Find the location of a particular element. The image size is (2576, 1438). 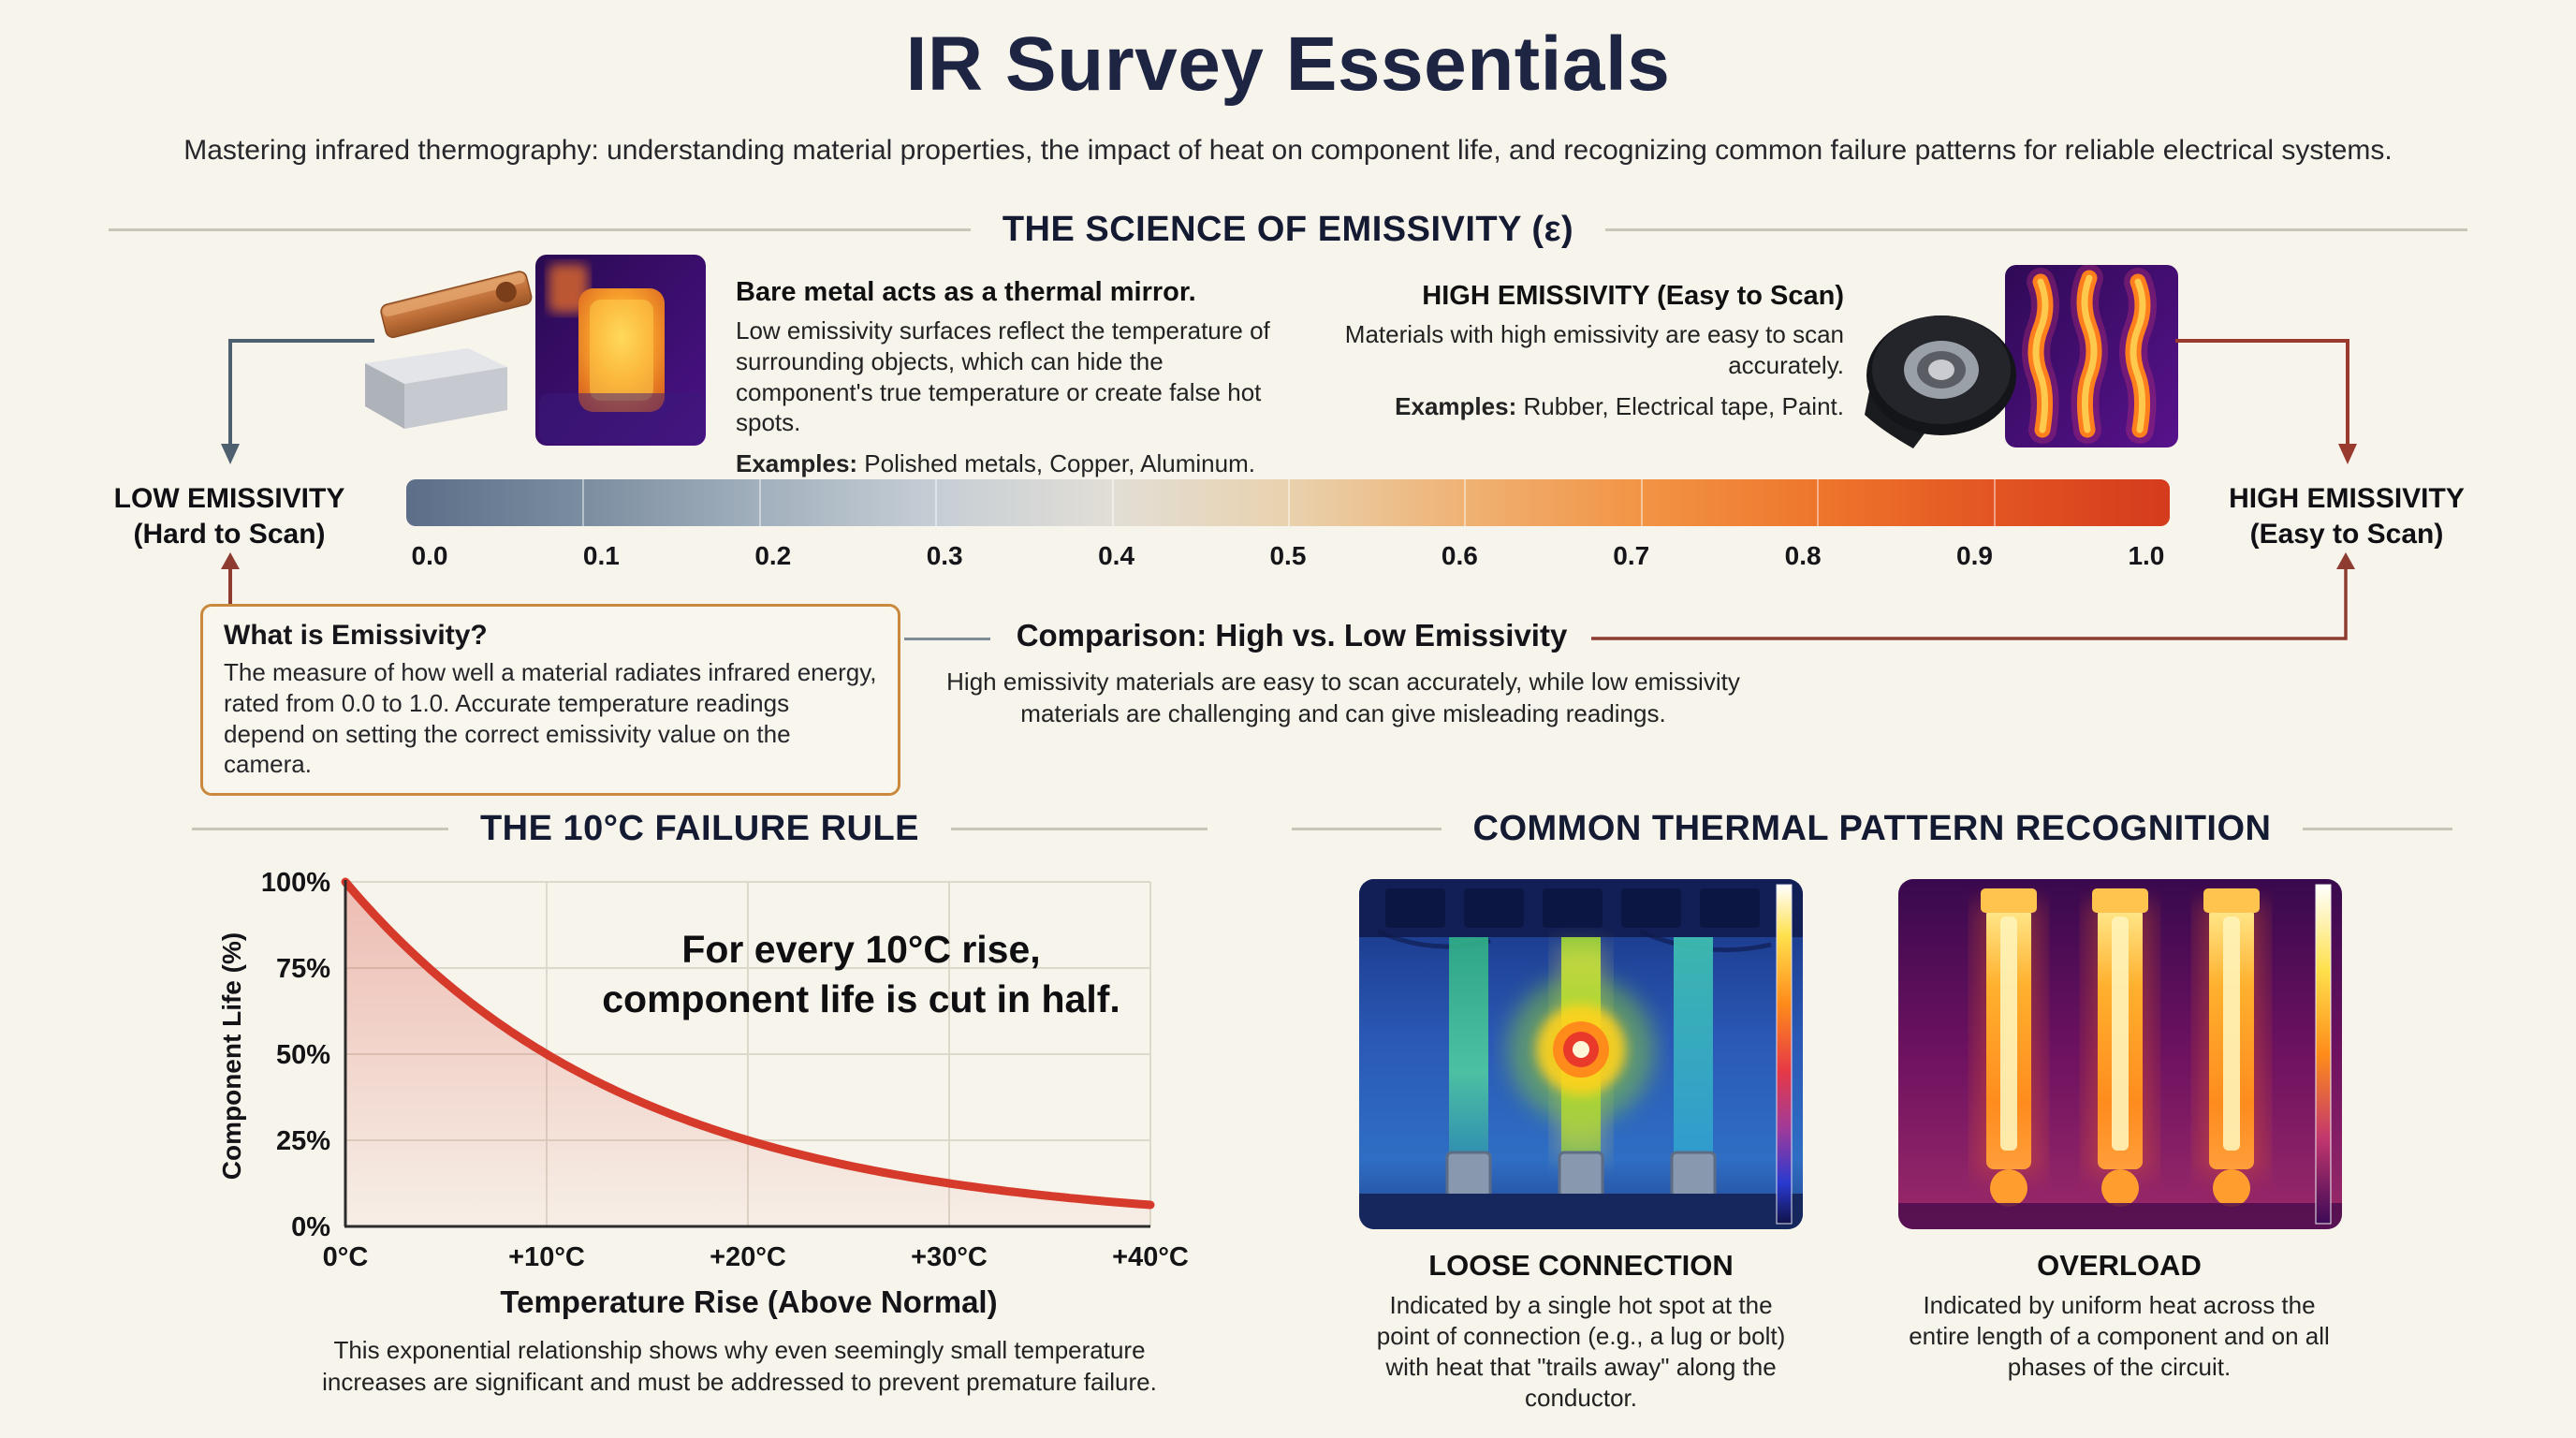

emissivity-scale-bar is located at coordinates (1288, 502).